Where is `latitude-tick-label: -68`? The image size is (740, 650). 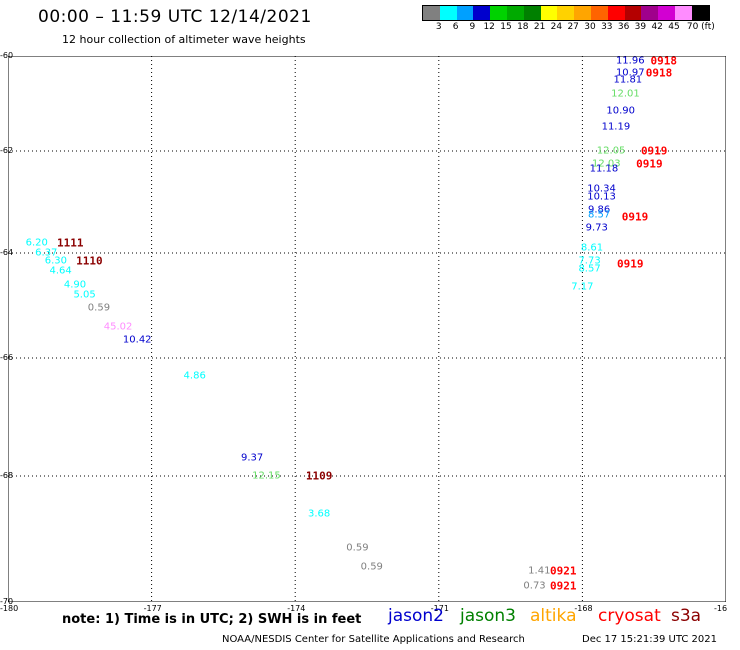
latitude-tick-label: -68 is located at coordinates (7, 475).